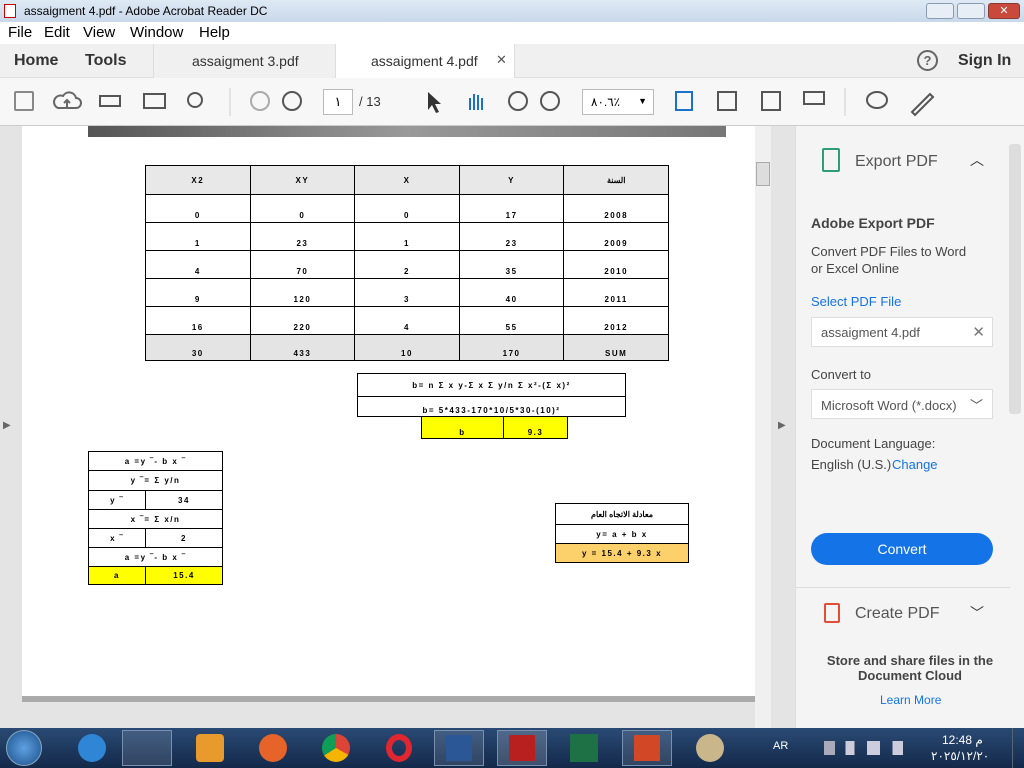 This screenshot has height=768, width=1024. Describe the element at coordinates (985, 60) in the screenshot. I see `sign-in: Sign In` at that location.